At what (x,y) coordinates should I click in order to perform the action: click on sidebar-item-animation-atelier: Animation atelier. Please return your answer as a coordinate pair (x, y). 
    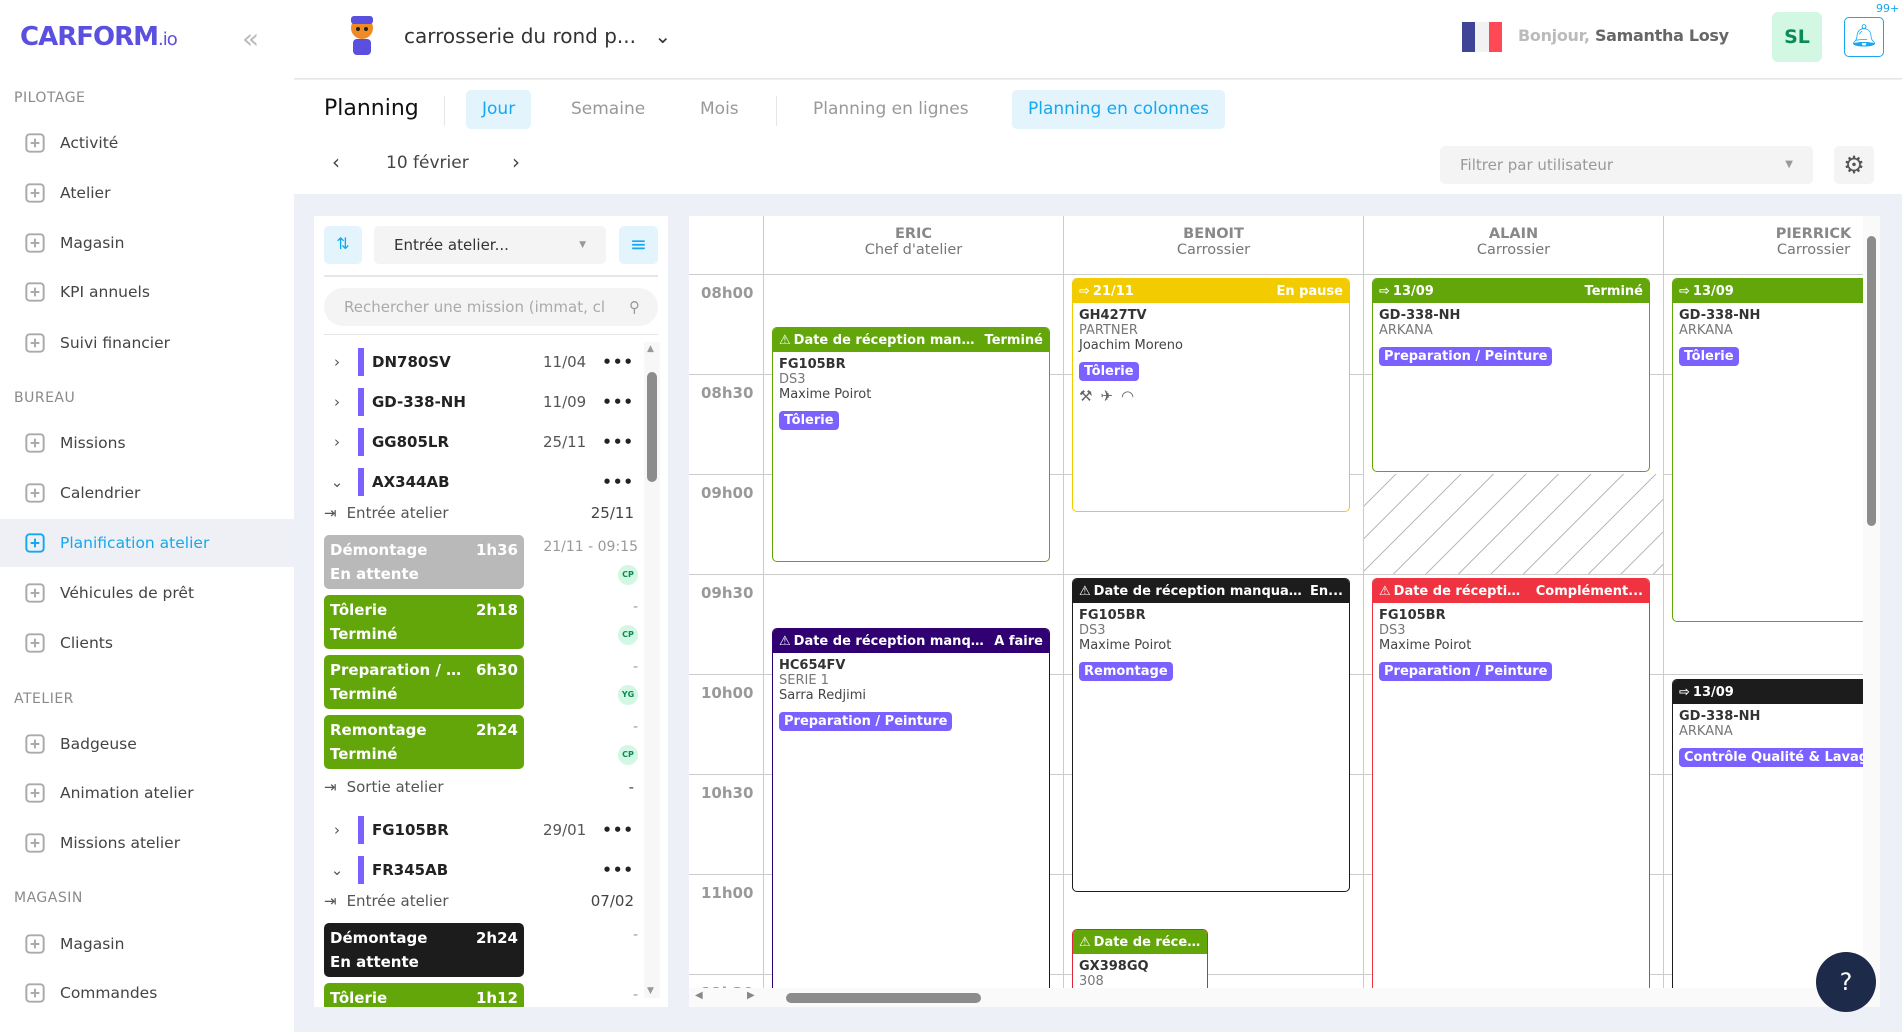
    Looking at the image, I should click on (147, 793).